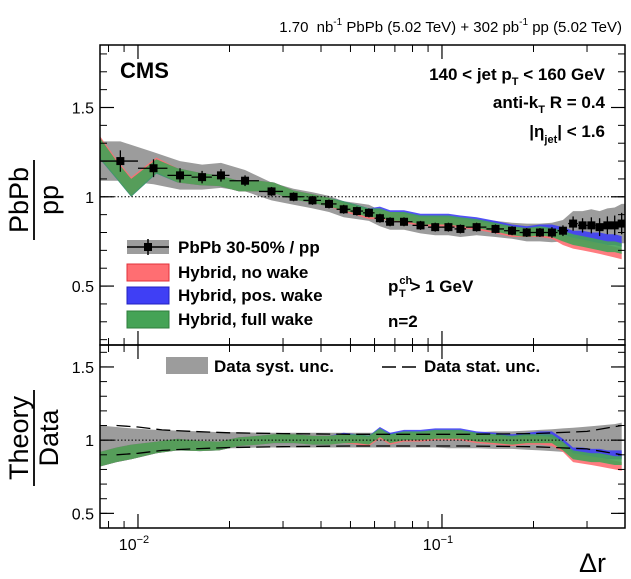 The width and height of the screenshot is (631, 579). I want to click on legend-entry-no-wake: Hybrid, no wake, so click(217, 272).